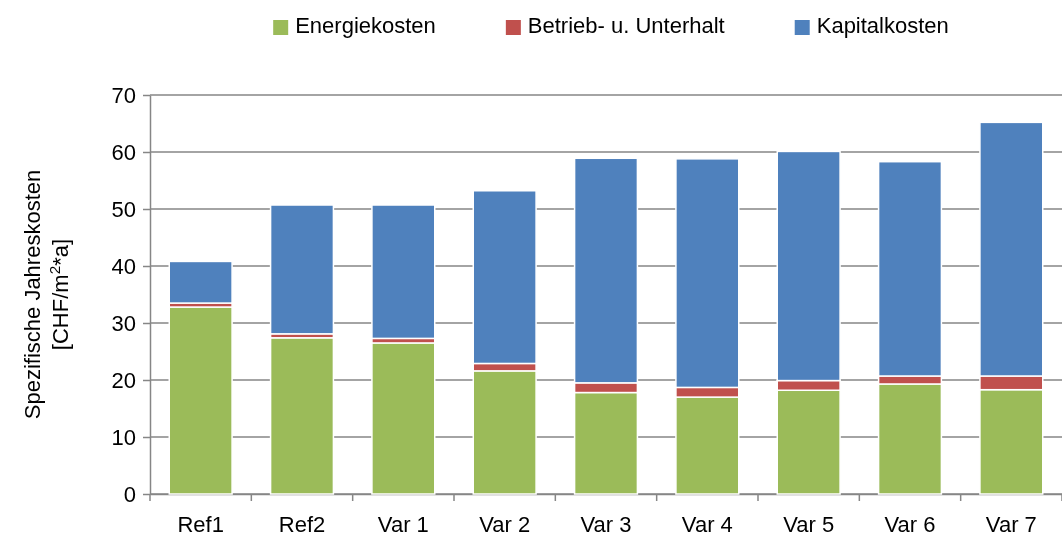 The image size is (1062, 546). What do you see at coordinates (882, 25) in the screenshot?
I see `legend-label: Kapitalkosten` at bounding box center [882, 25].